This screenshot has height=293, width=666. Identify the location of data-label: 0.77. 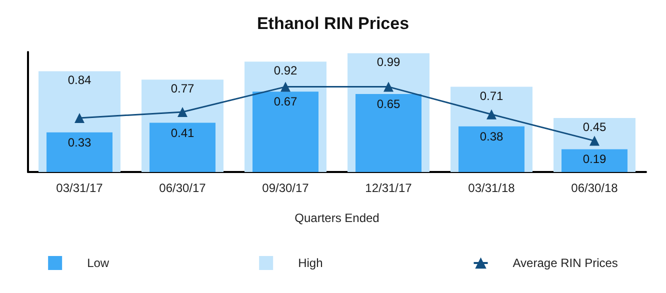
(182, 89).